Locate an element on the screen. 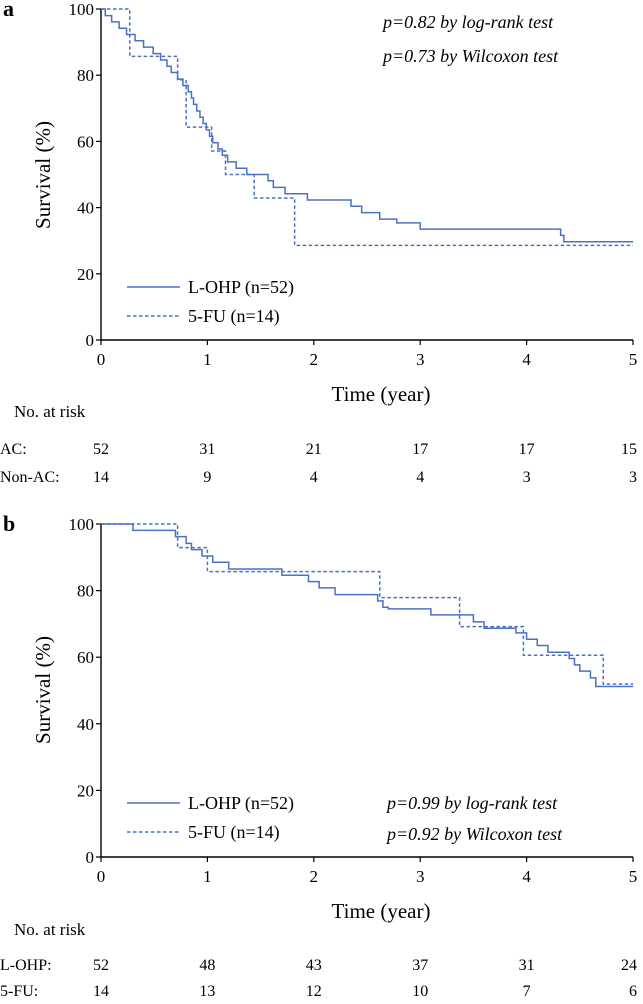  panel-b-label: b is located at coordinates (9, 523).